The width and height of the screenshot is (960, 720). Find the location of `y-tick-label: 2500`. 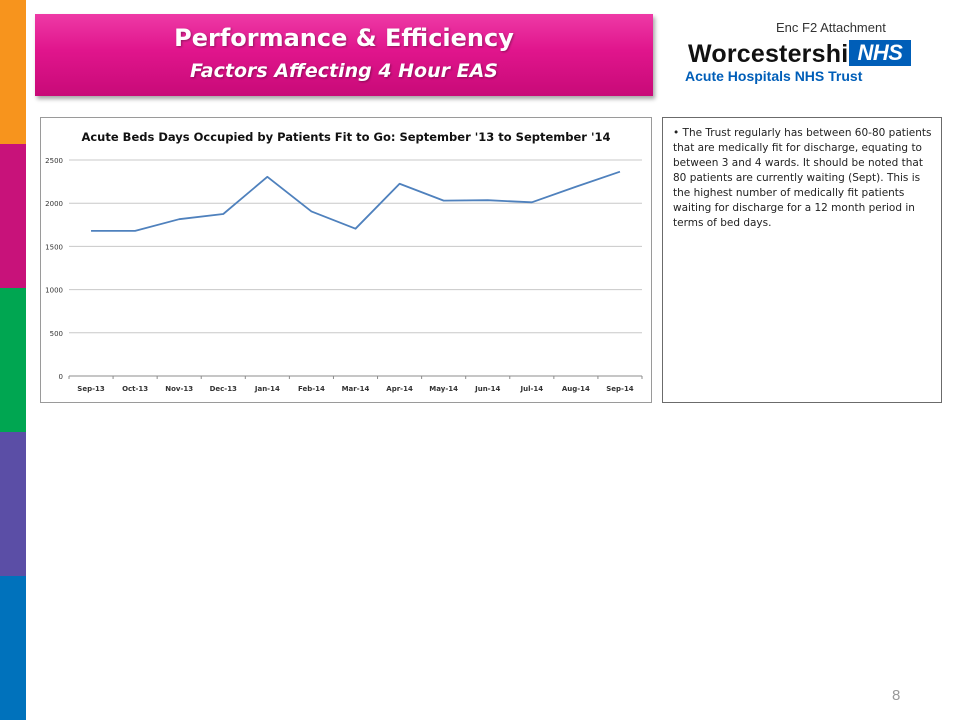

y-tick-label: 2500 is located at coordinates (54, 161).